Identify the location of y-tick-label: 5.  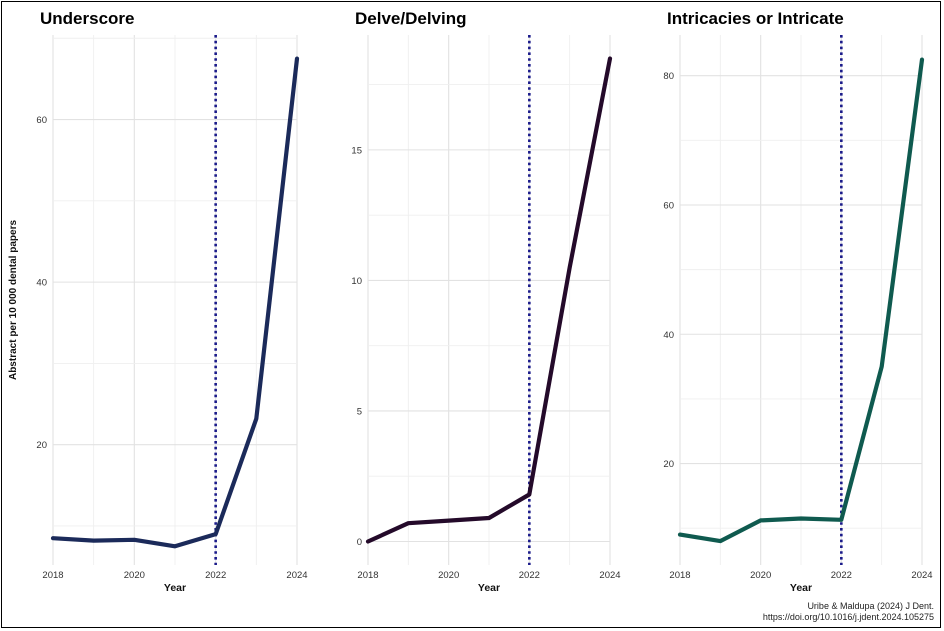
(359, 411).